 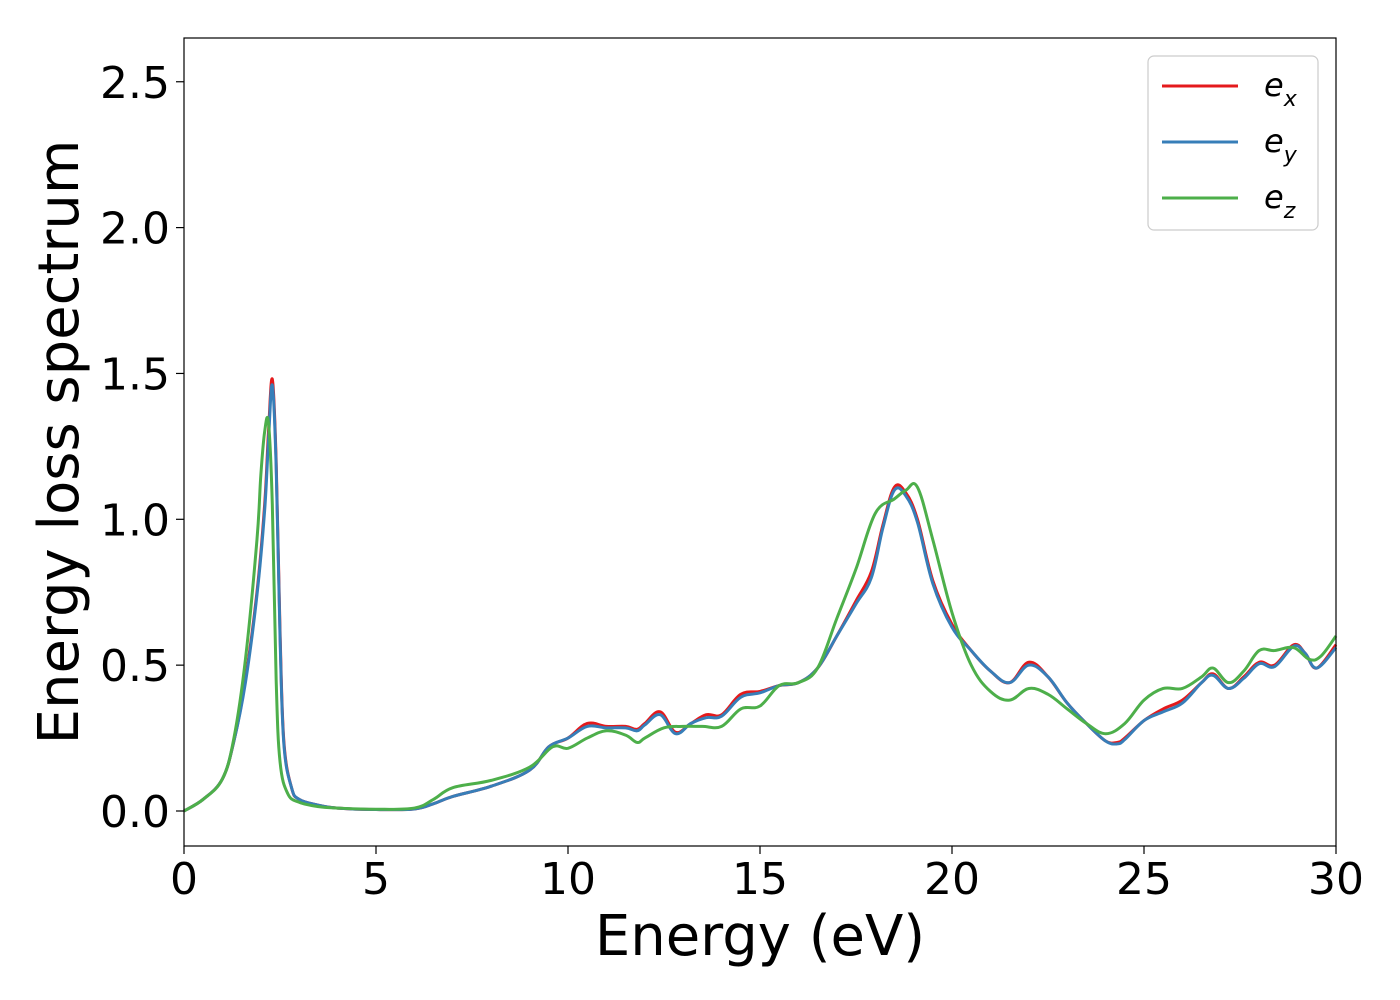 I want to click on y-axis: 0.0 0.5 1.0 1.5 2.0 2.5, so click(x=142, y=448).